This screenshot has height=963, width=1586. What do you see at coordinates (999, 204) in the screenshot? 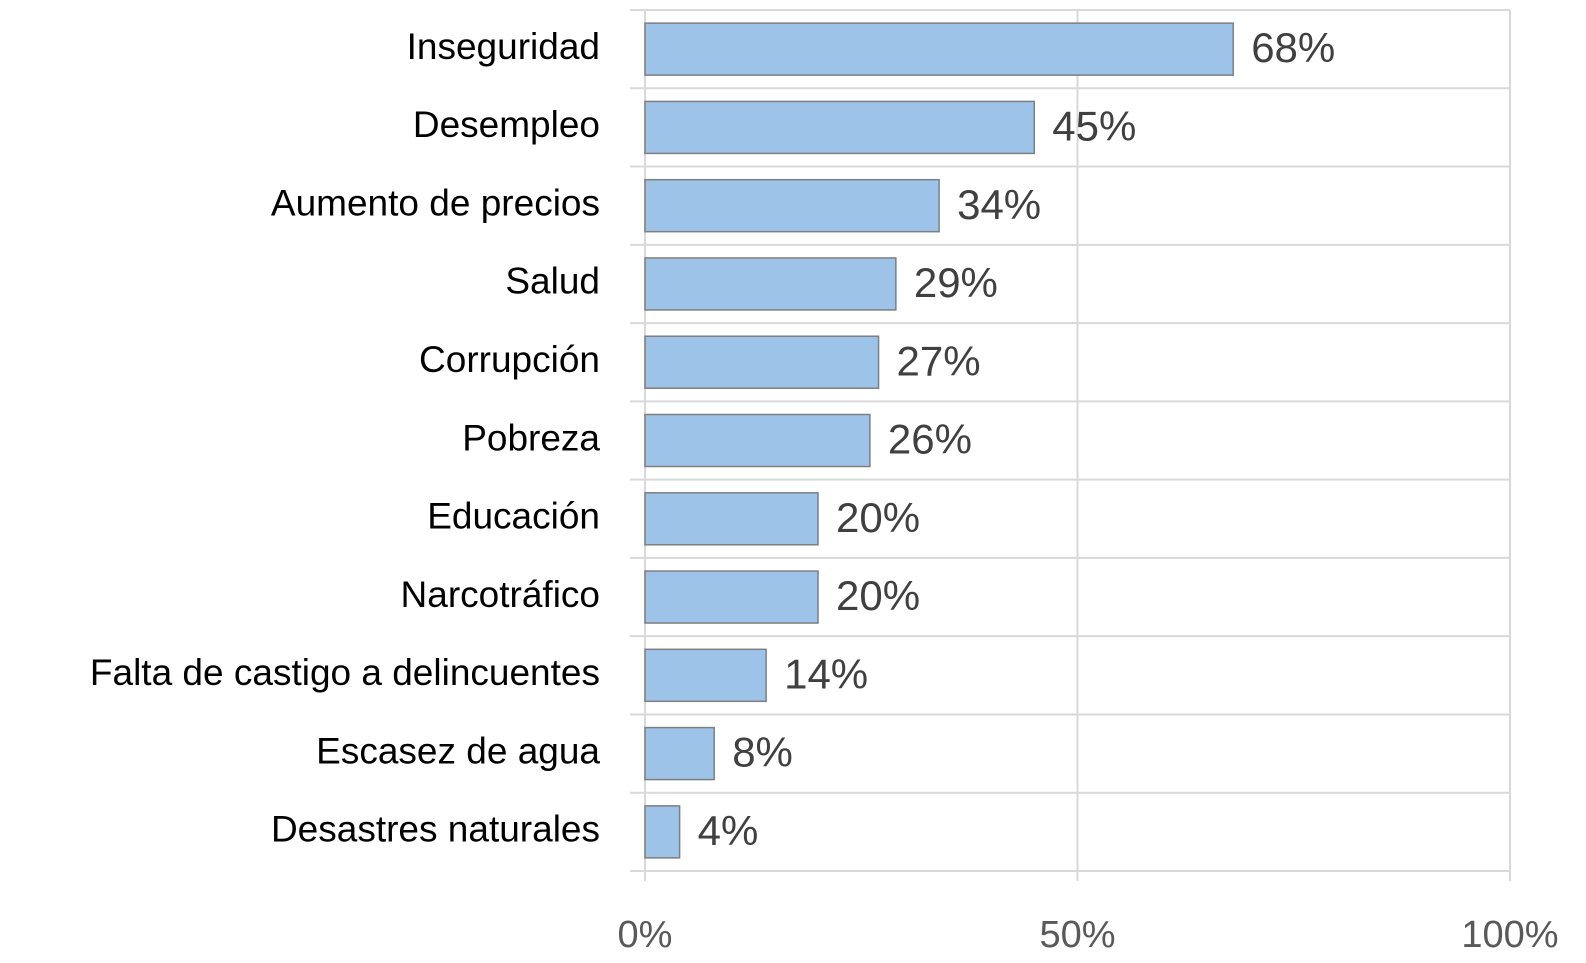
I see `data-label: 34%` at bounding box center [999, 204].